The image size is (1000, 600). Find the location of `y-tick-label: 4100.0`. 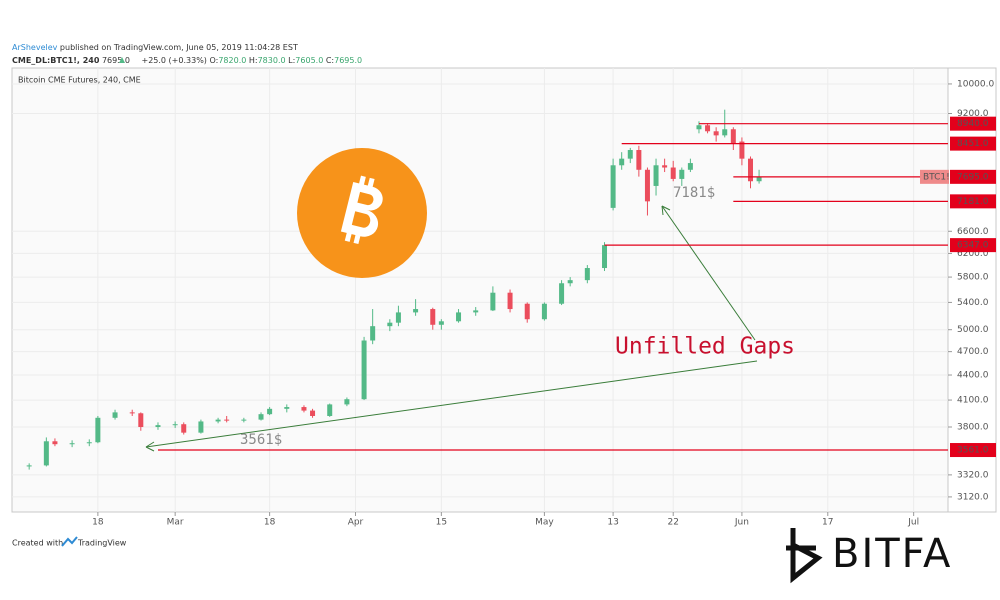

y-tick-label: 4100.0 is located at coordinates (973, 401).